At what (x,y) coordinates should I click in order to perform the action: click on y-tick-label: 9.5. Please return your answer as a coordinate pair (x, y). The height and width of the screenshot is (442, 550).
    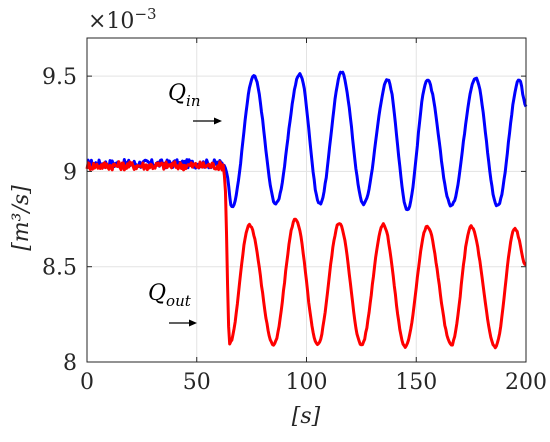
    Looking at the image, I should click on (59, 77).